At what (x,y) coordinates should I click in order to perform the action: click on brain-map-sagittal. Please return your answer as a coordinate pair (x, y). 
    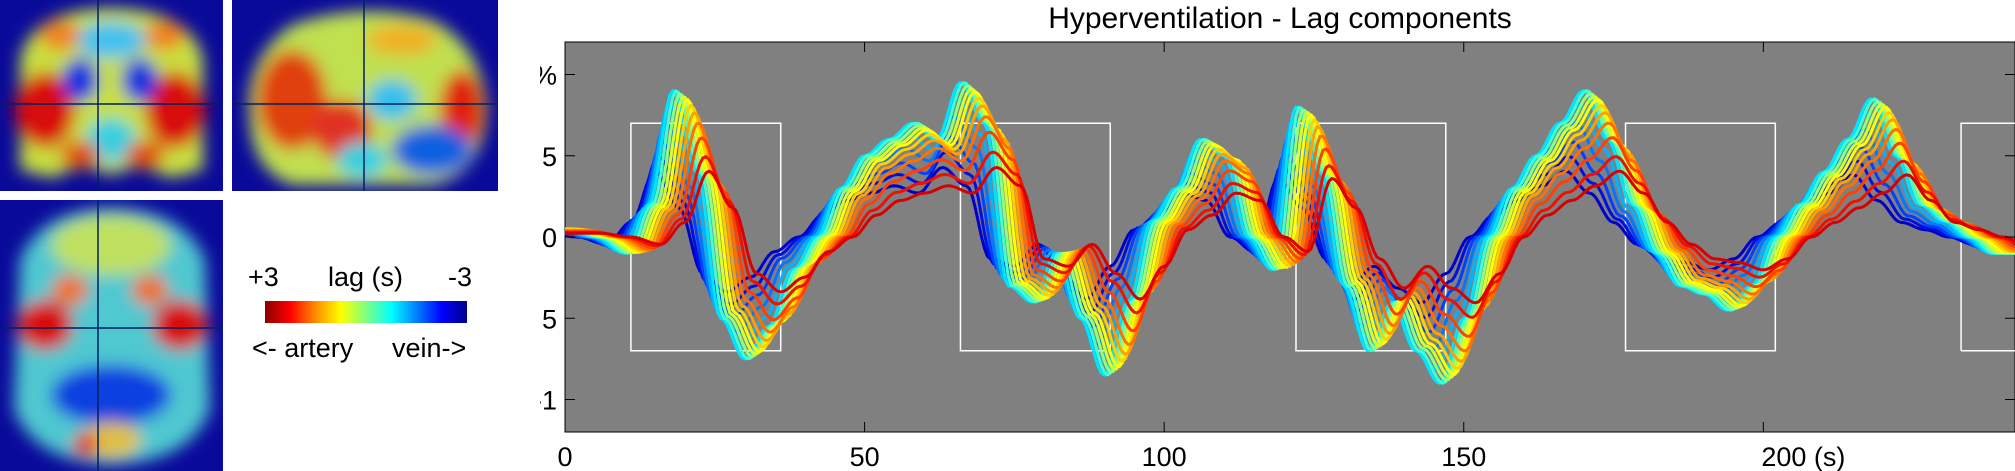
    Looking at the image, I should click on (365, 95).